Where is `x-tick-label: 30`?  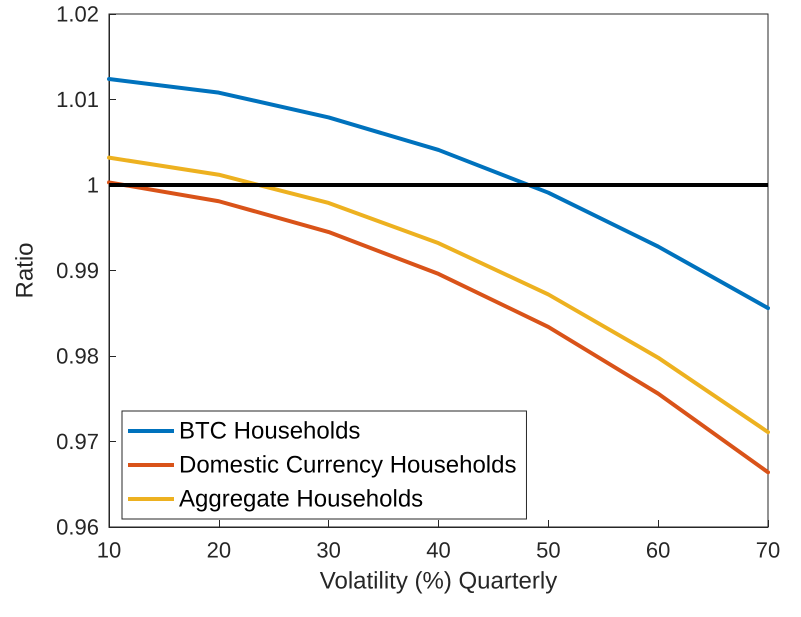 x-tick-label: 30 is located at coordinates (328, 550).